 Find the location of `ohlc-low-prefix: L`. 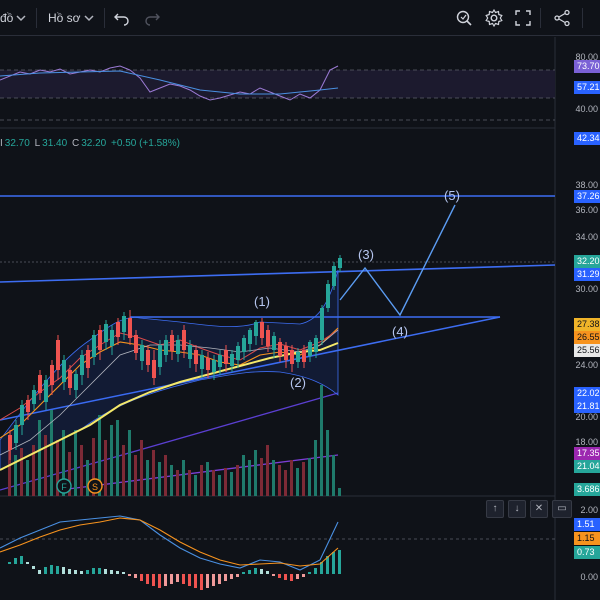

ohlc-low-prefix: L is located at coordinates (37, 143).